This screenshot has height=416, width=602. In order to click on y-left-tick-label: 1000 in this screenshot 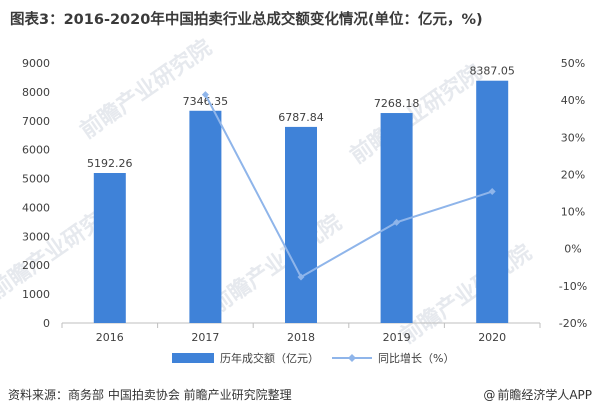, I will do `click(36, 294)`.